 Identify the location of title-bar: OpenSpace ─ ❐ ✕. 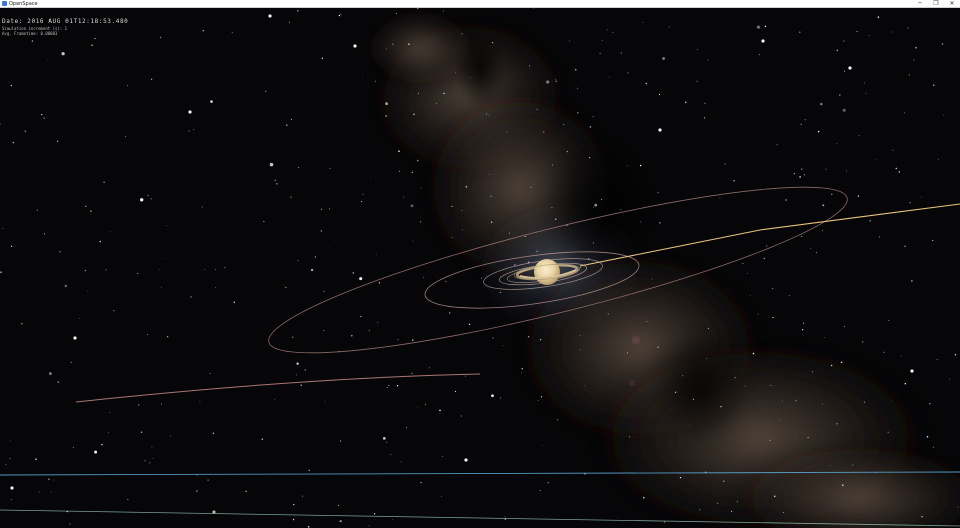
(480, 4).